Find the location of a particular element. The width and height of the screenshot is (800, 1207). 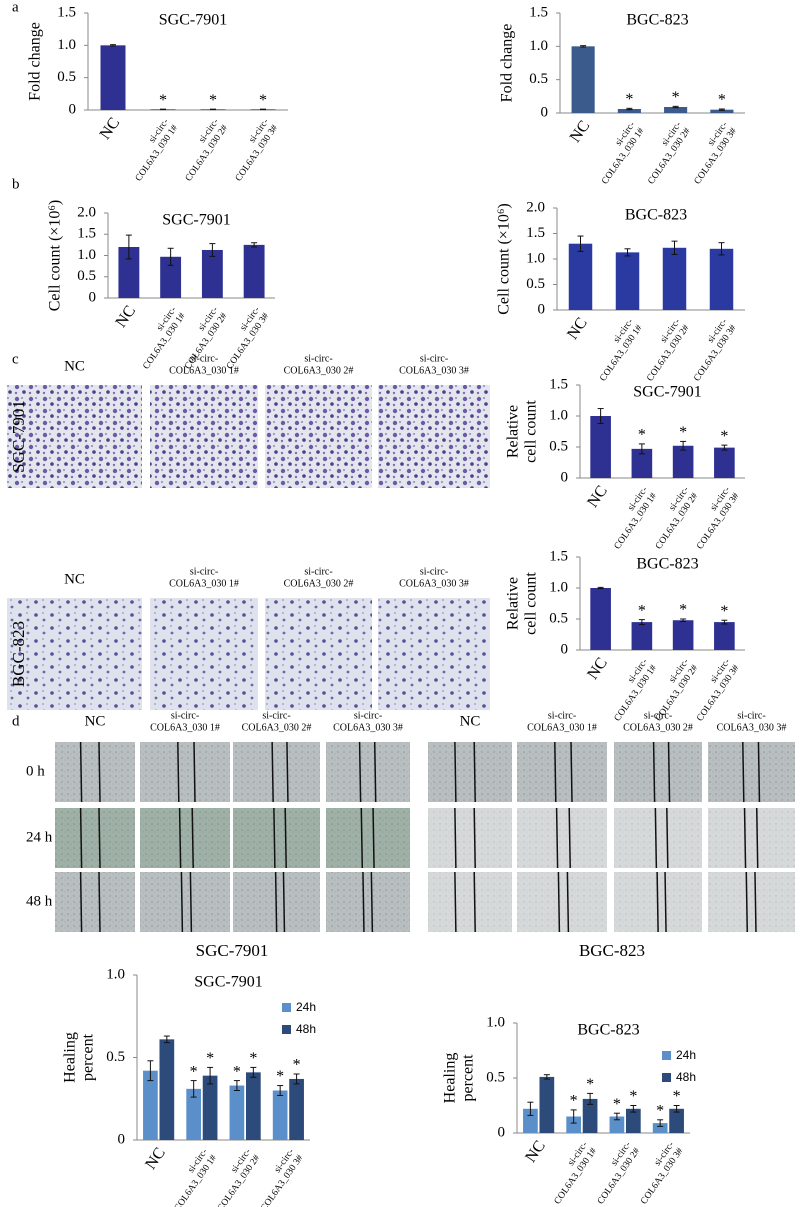

legend-swatch is located at coordinates (286, 1029).